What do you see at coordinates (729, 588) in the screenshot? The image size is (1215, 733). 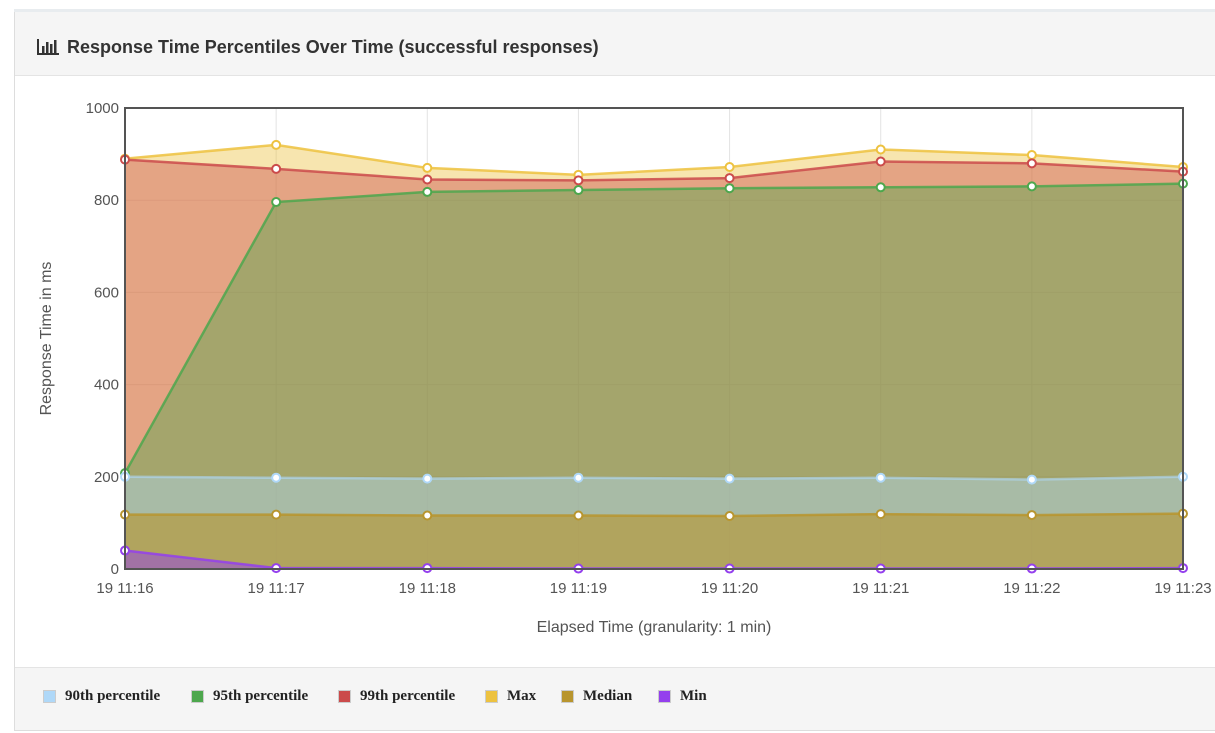 I see `x-tick-label: 19 11:20` at bounding box center [729, 588].